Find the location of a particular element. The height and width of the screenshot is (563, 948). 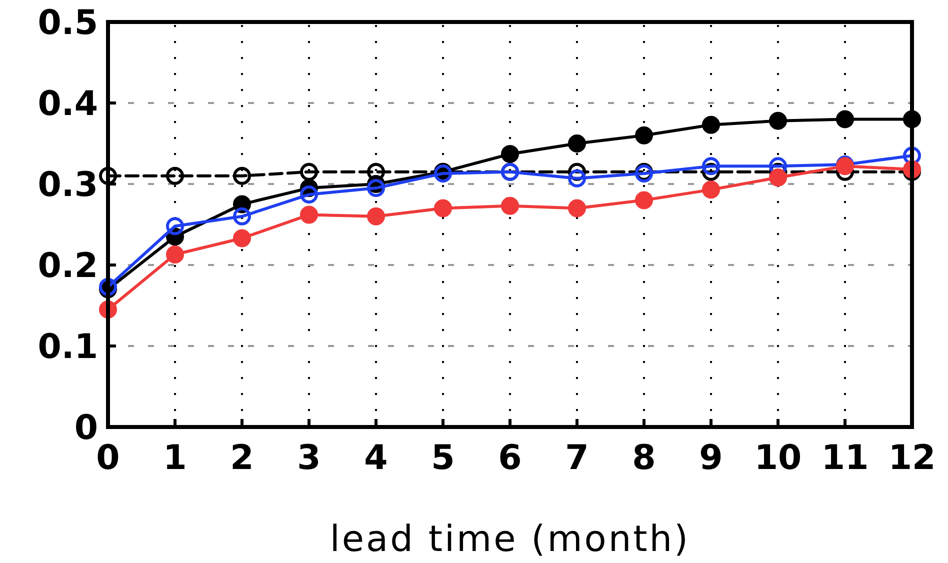

y-tick-label: 0.2 is located at coordinates (68, 266).